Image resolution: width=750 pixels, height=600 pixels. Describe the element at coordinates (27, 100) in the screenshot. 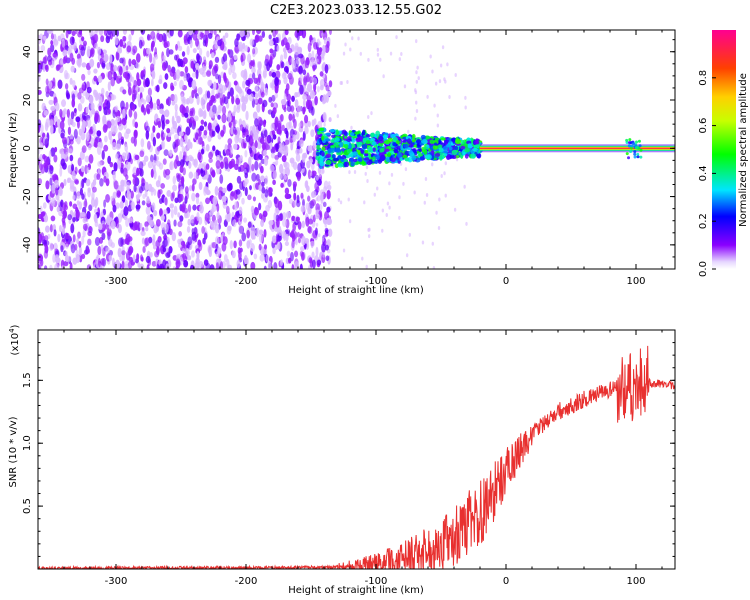

I see `y-tick-label: 20` at that location.